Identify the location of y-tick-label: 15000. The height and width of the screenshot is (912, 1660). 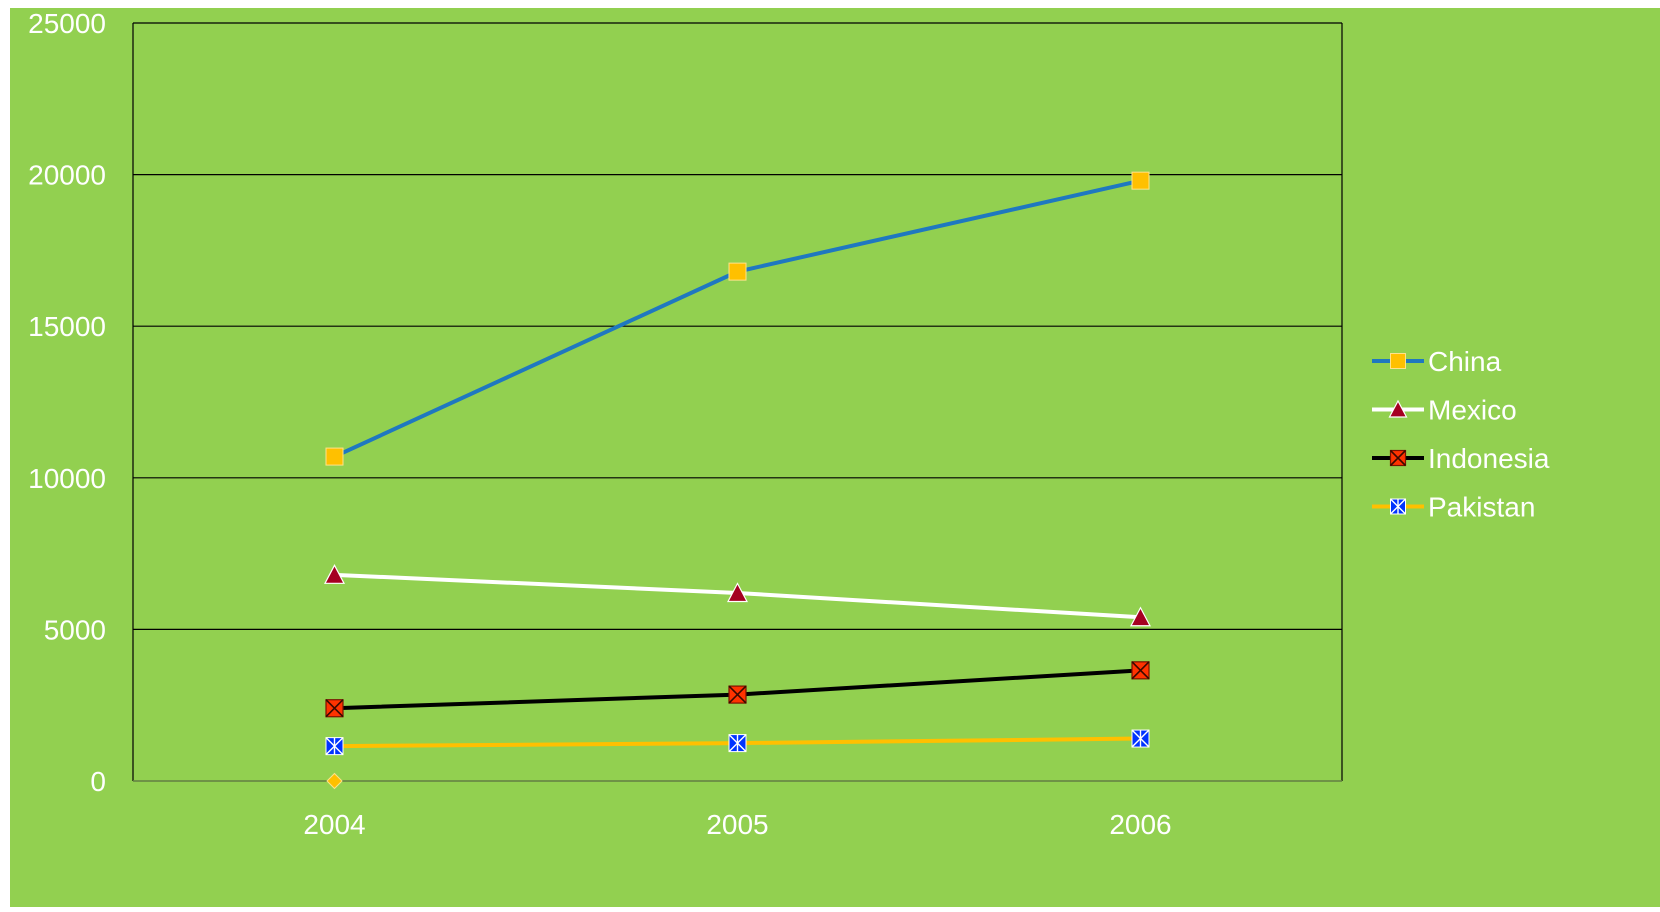
(67, 326).